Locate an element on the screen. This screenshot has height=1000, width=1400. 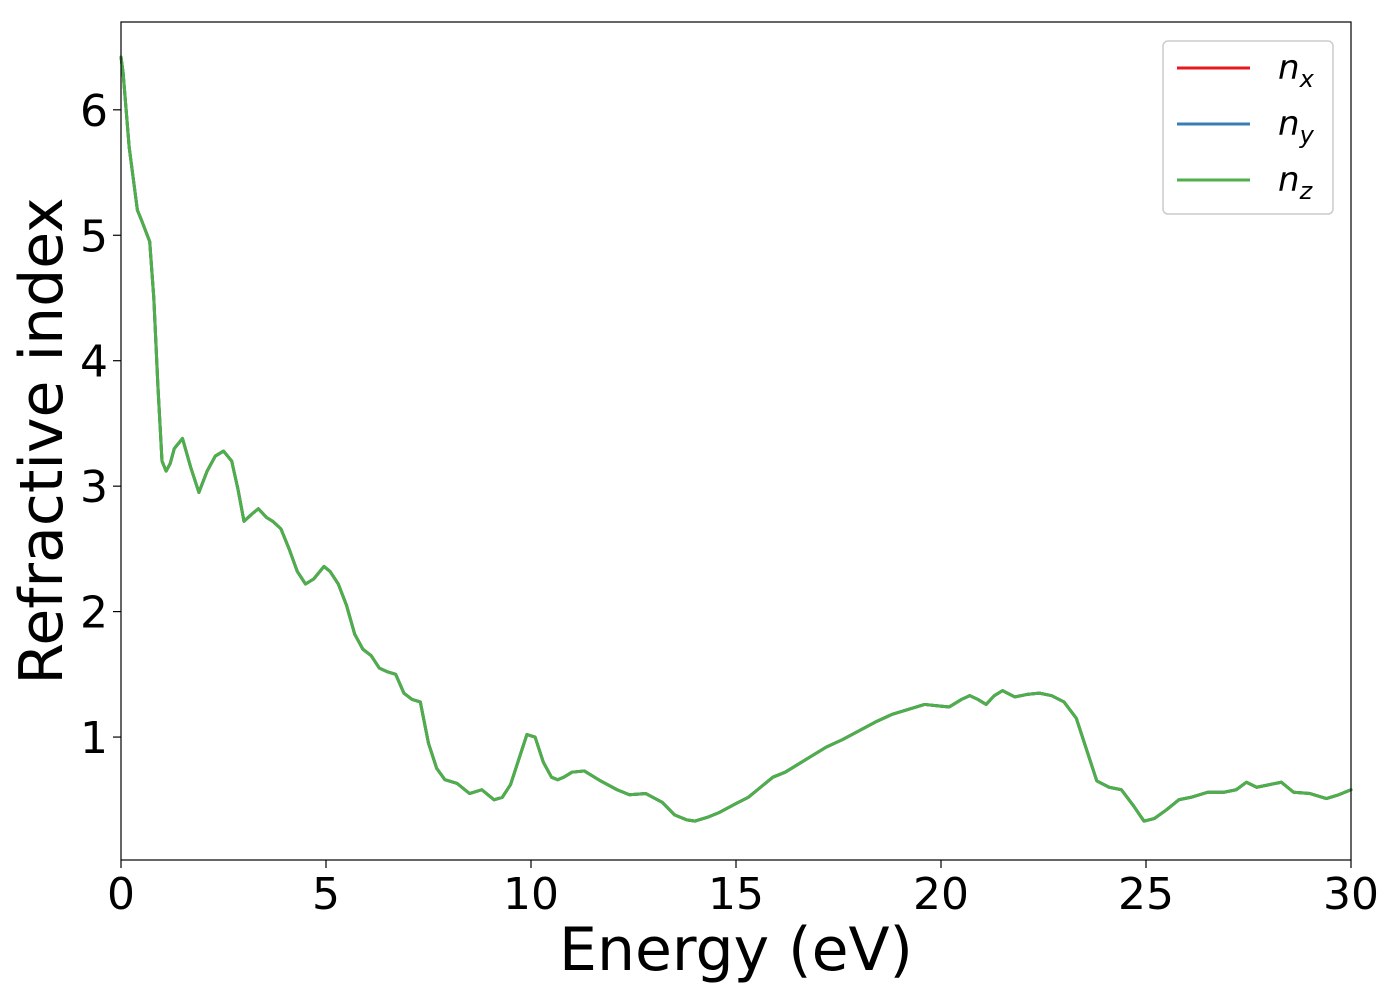
x-axis-label: Energy (eV) is located at coordinates (736, 950).